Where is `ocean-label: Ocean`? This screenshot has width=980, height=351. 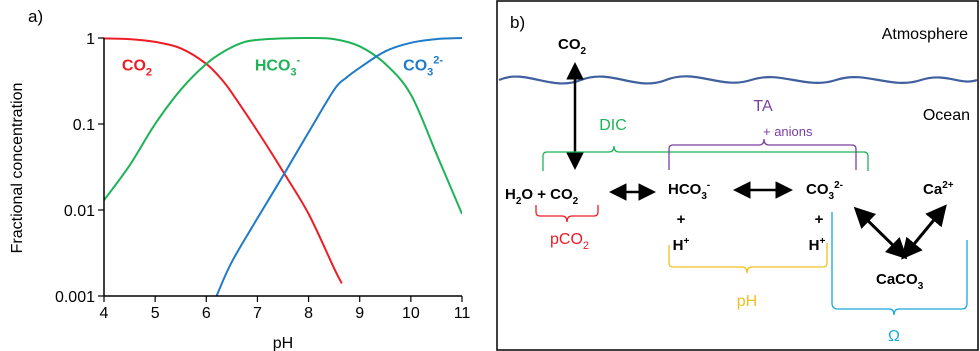 ocean-label: Ocean is located at coordinates (946, 115).